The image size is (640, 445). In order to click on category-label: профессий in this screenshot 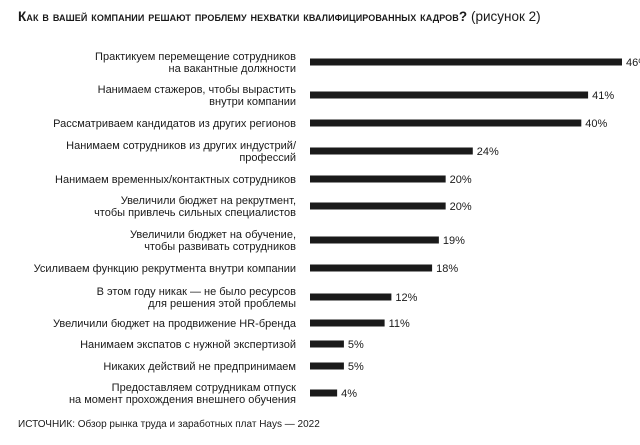, I will do `click(267, 158)`.